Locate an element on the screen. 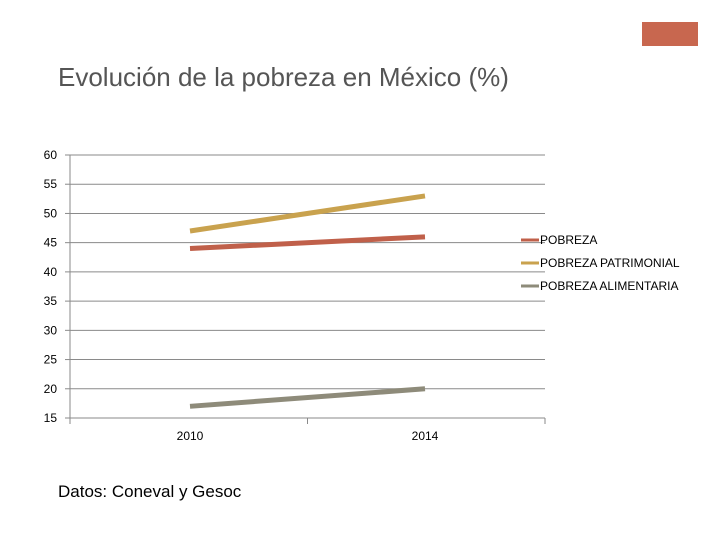  y-tick-label: 40 is located at coordinates (51, 272).